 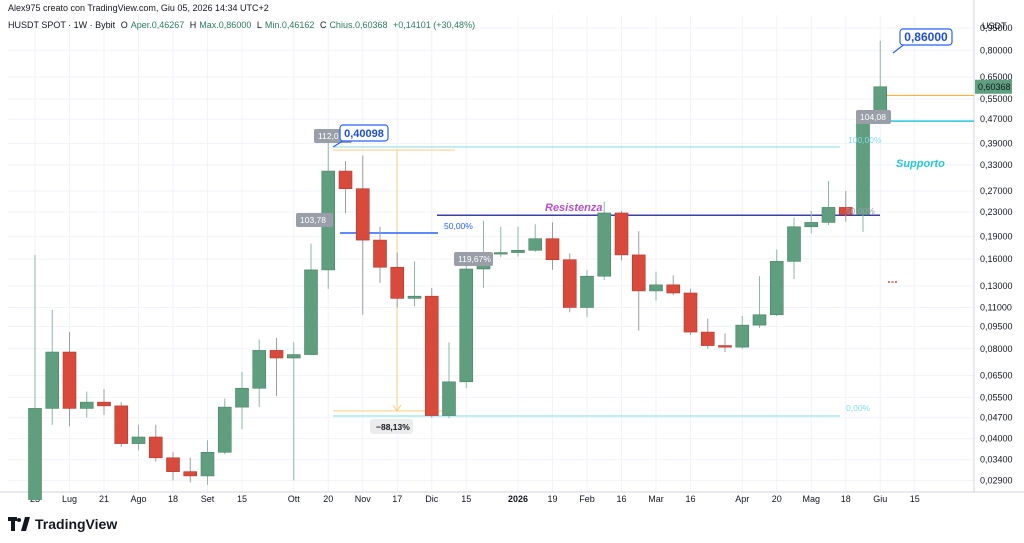 What do you see at coordinates (996, 237) in the screenshot?
I see `y-tick-label: 0,19000` at bounding box center [996, 237].